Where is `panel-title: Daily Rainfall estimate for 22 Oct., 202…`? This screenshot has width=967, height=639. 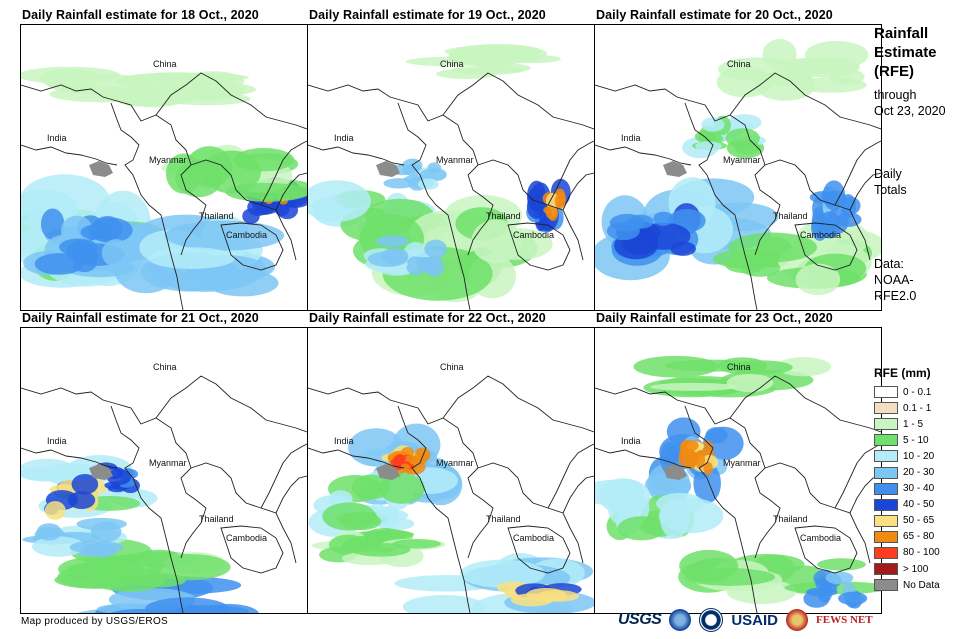 panel-title: Daily Rainfall estimate for 22 Oct., 202… is located at coordinates (427, 318).